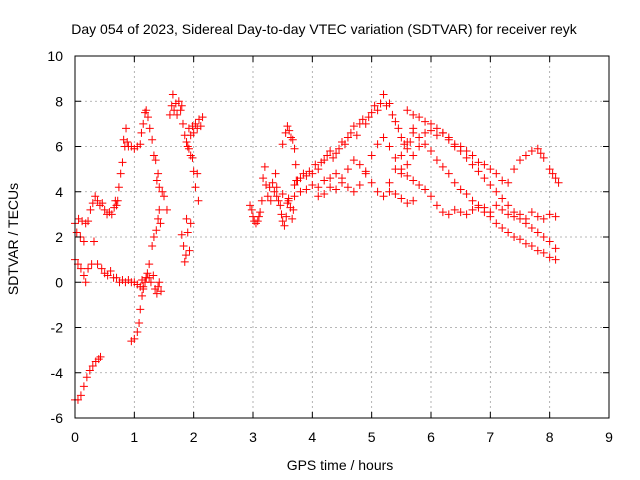 The width and height of the screenshot is (640, 480). I want to click on y-tick-label: 10, so click(55, 56).